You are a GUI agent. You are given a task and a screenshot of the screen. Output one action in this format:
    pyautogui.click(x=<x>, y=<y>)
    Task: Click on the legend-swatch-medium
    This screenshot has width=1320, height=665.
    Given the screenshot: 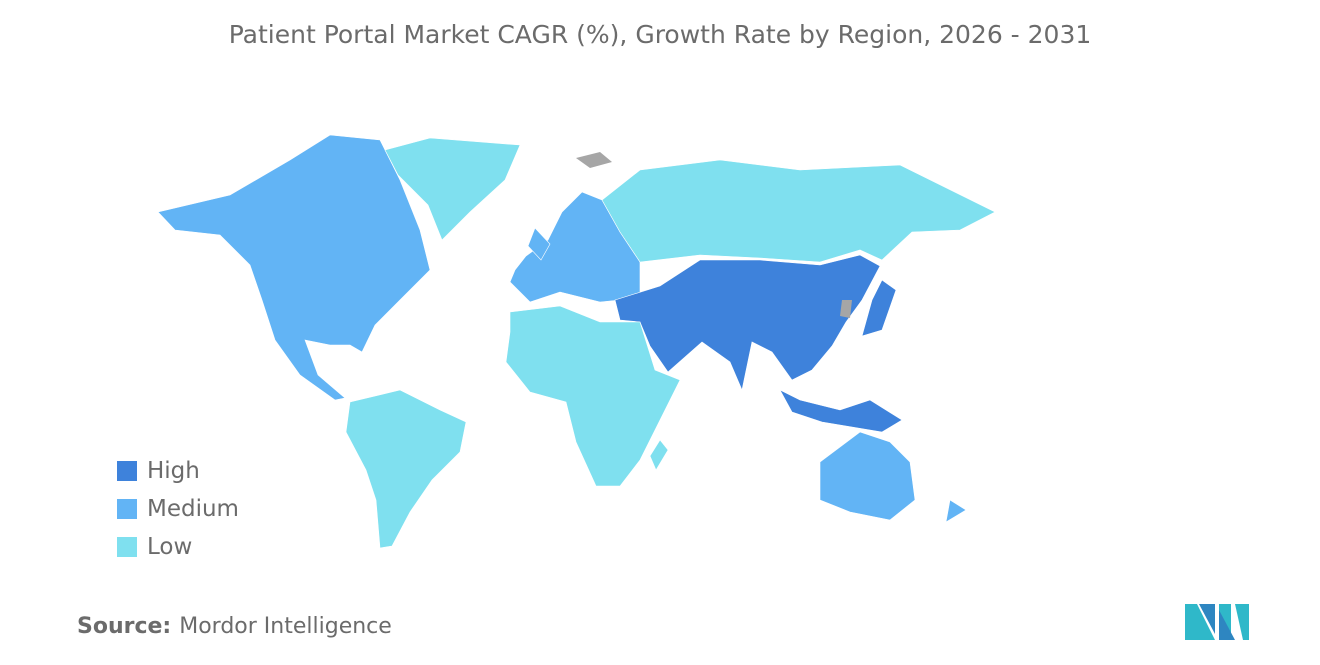 What is the action you would take?
    pyautogui.click(x=127, y=509)
    